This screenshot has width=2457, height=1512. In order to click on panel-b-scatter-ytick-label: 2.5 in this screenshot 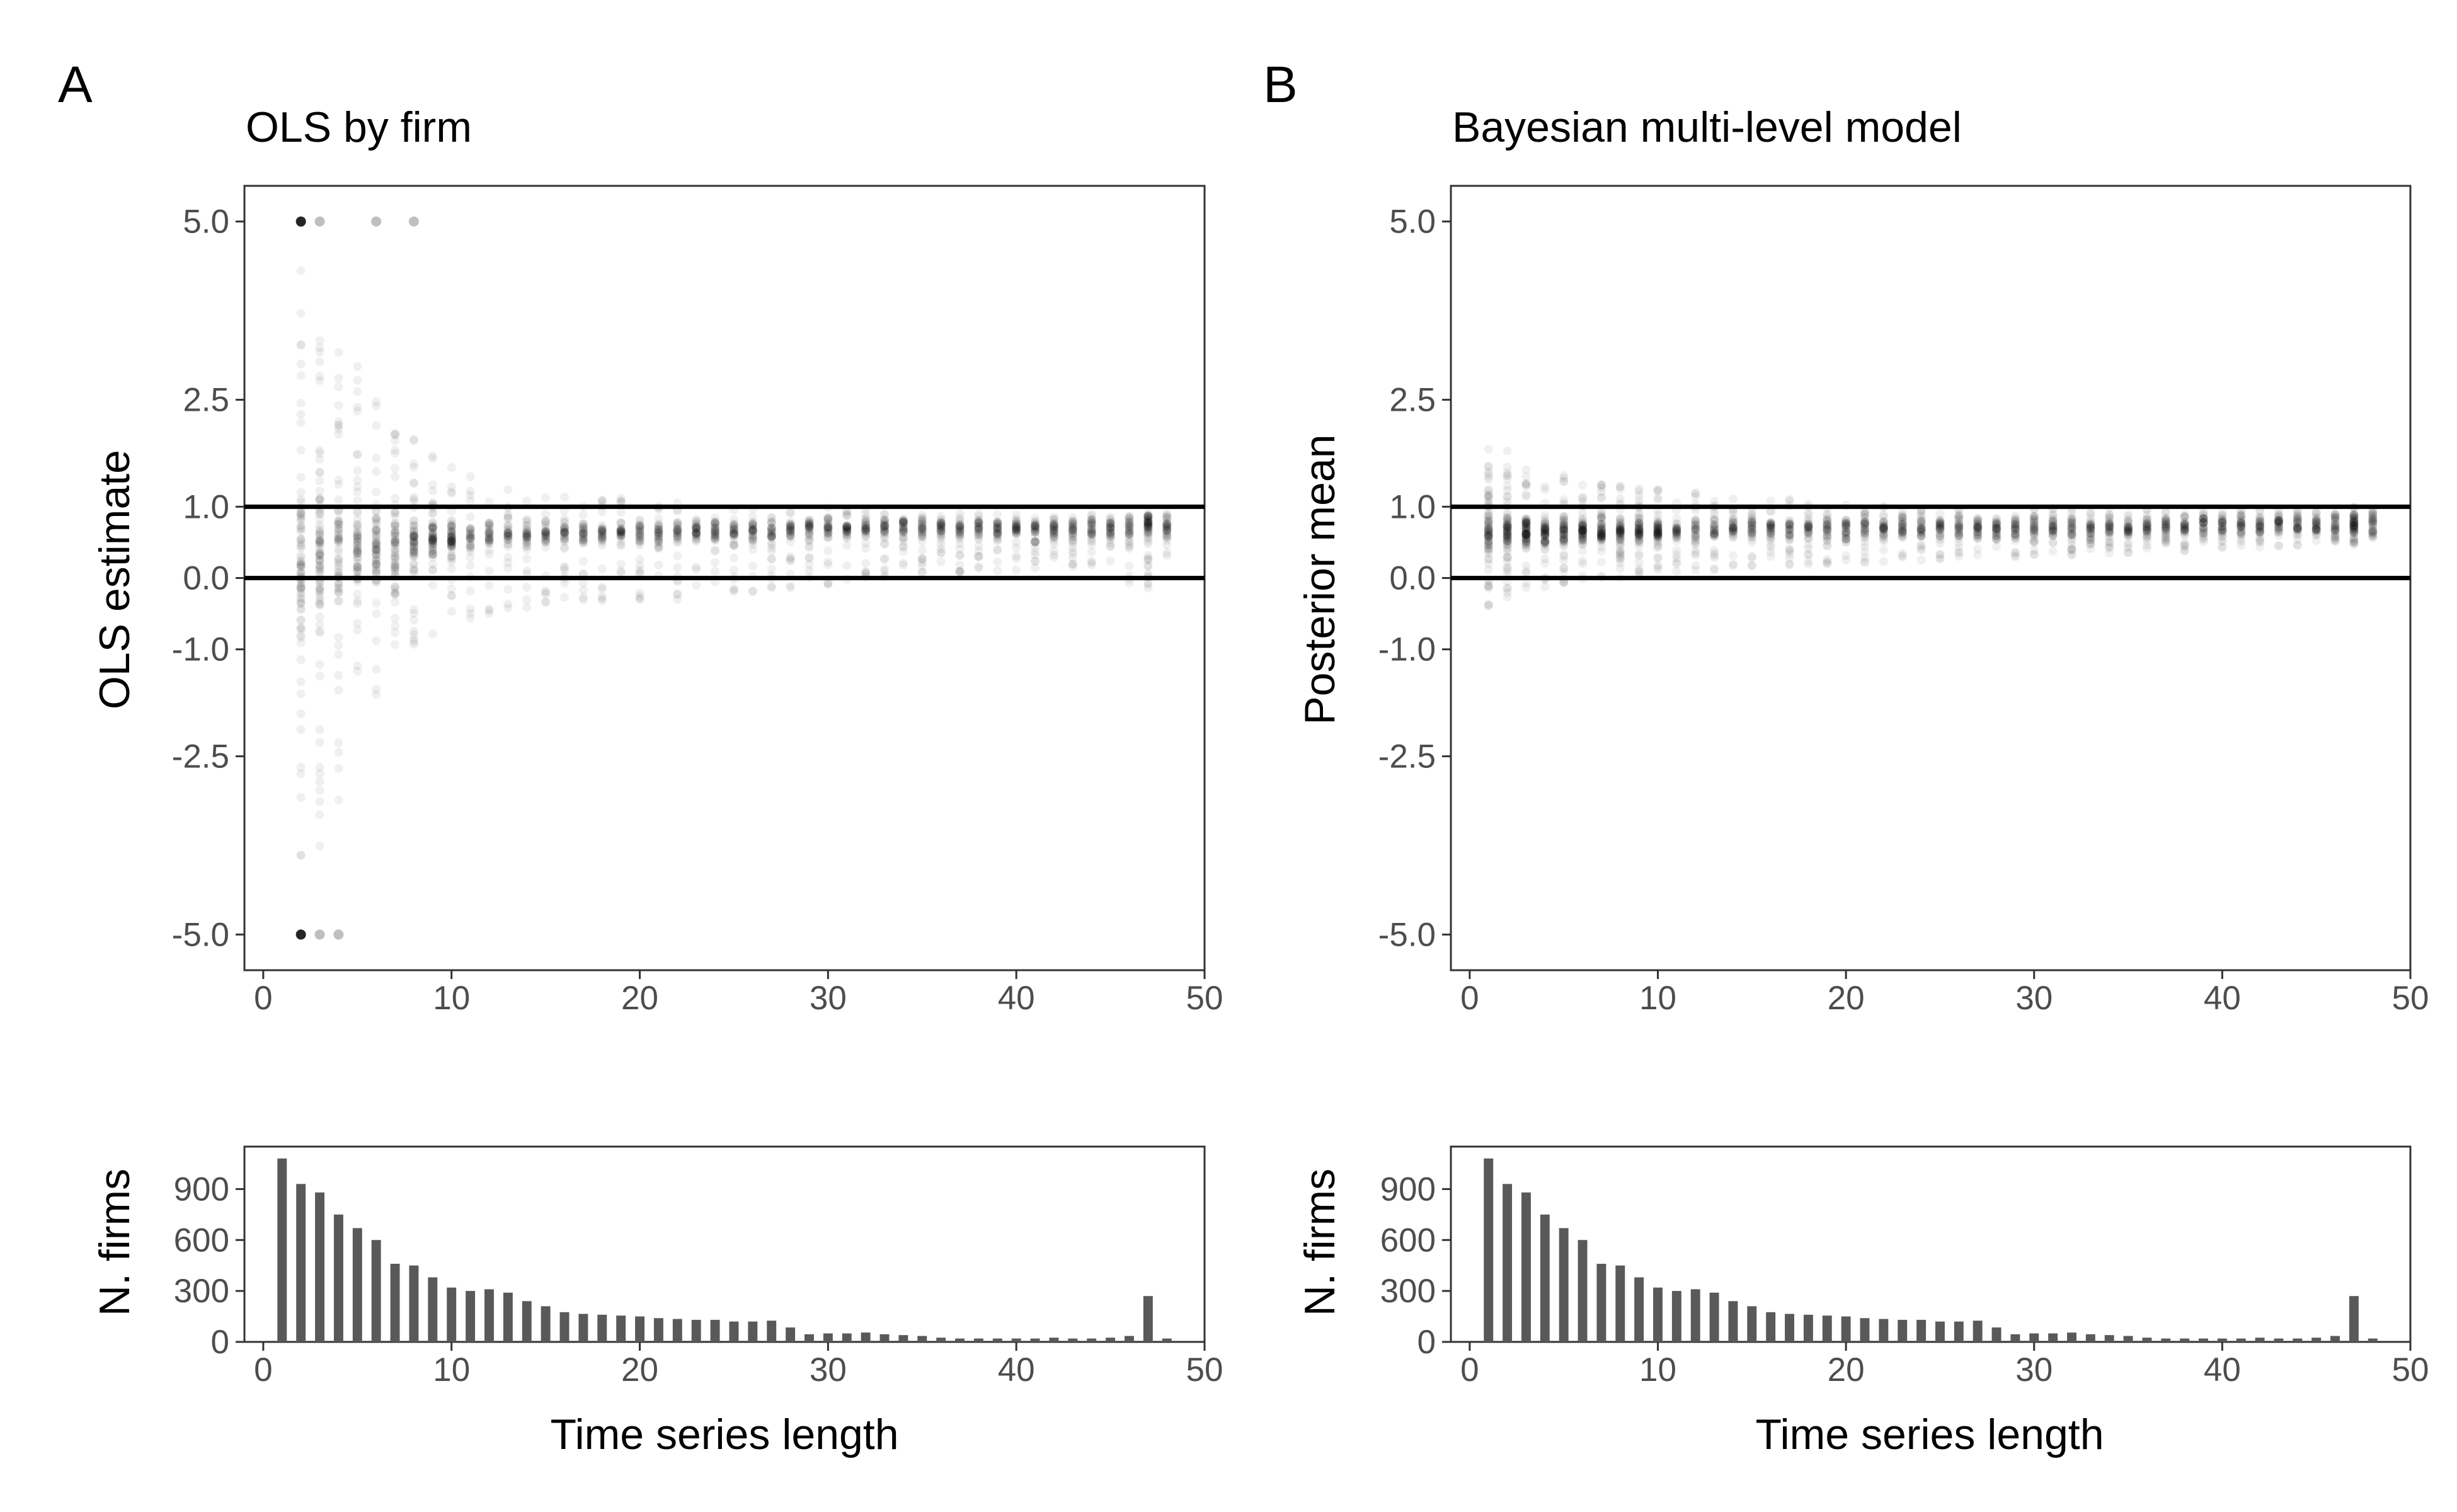, I will do `click(1412, 400)`.